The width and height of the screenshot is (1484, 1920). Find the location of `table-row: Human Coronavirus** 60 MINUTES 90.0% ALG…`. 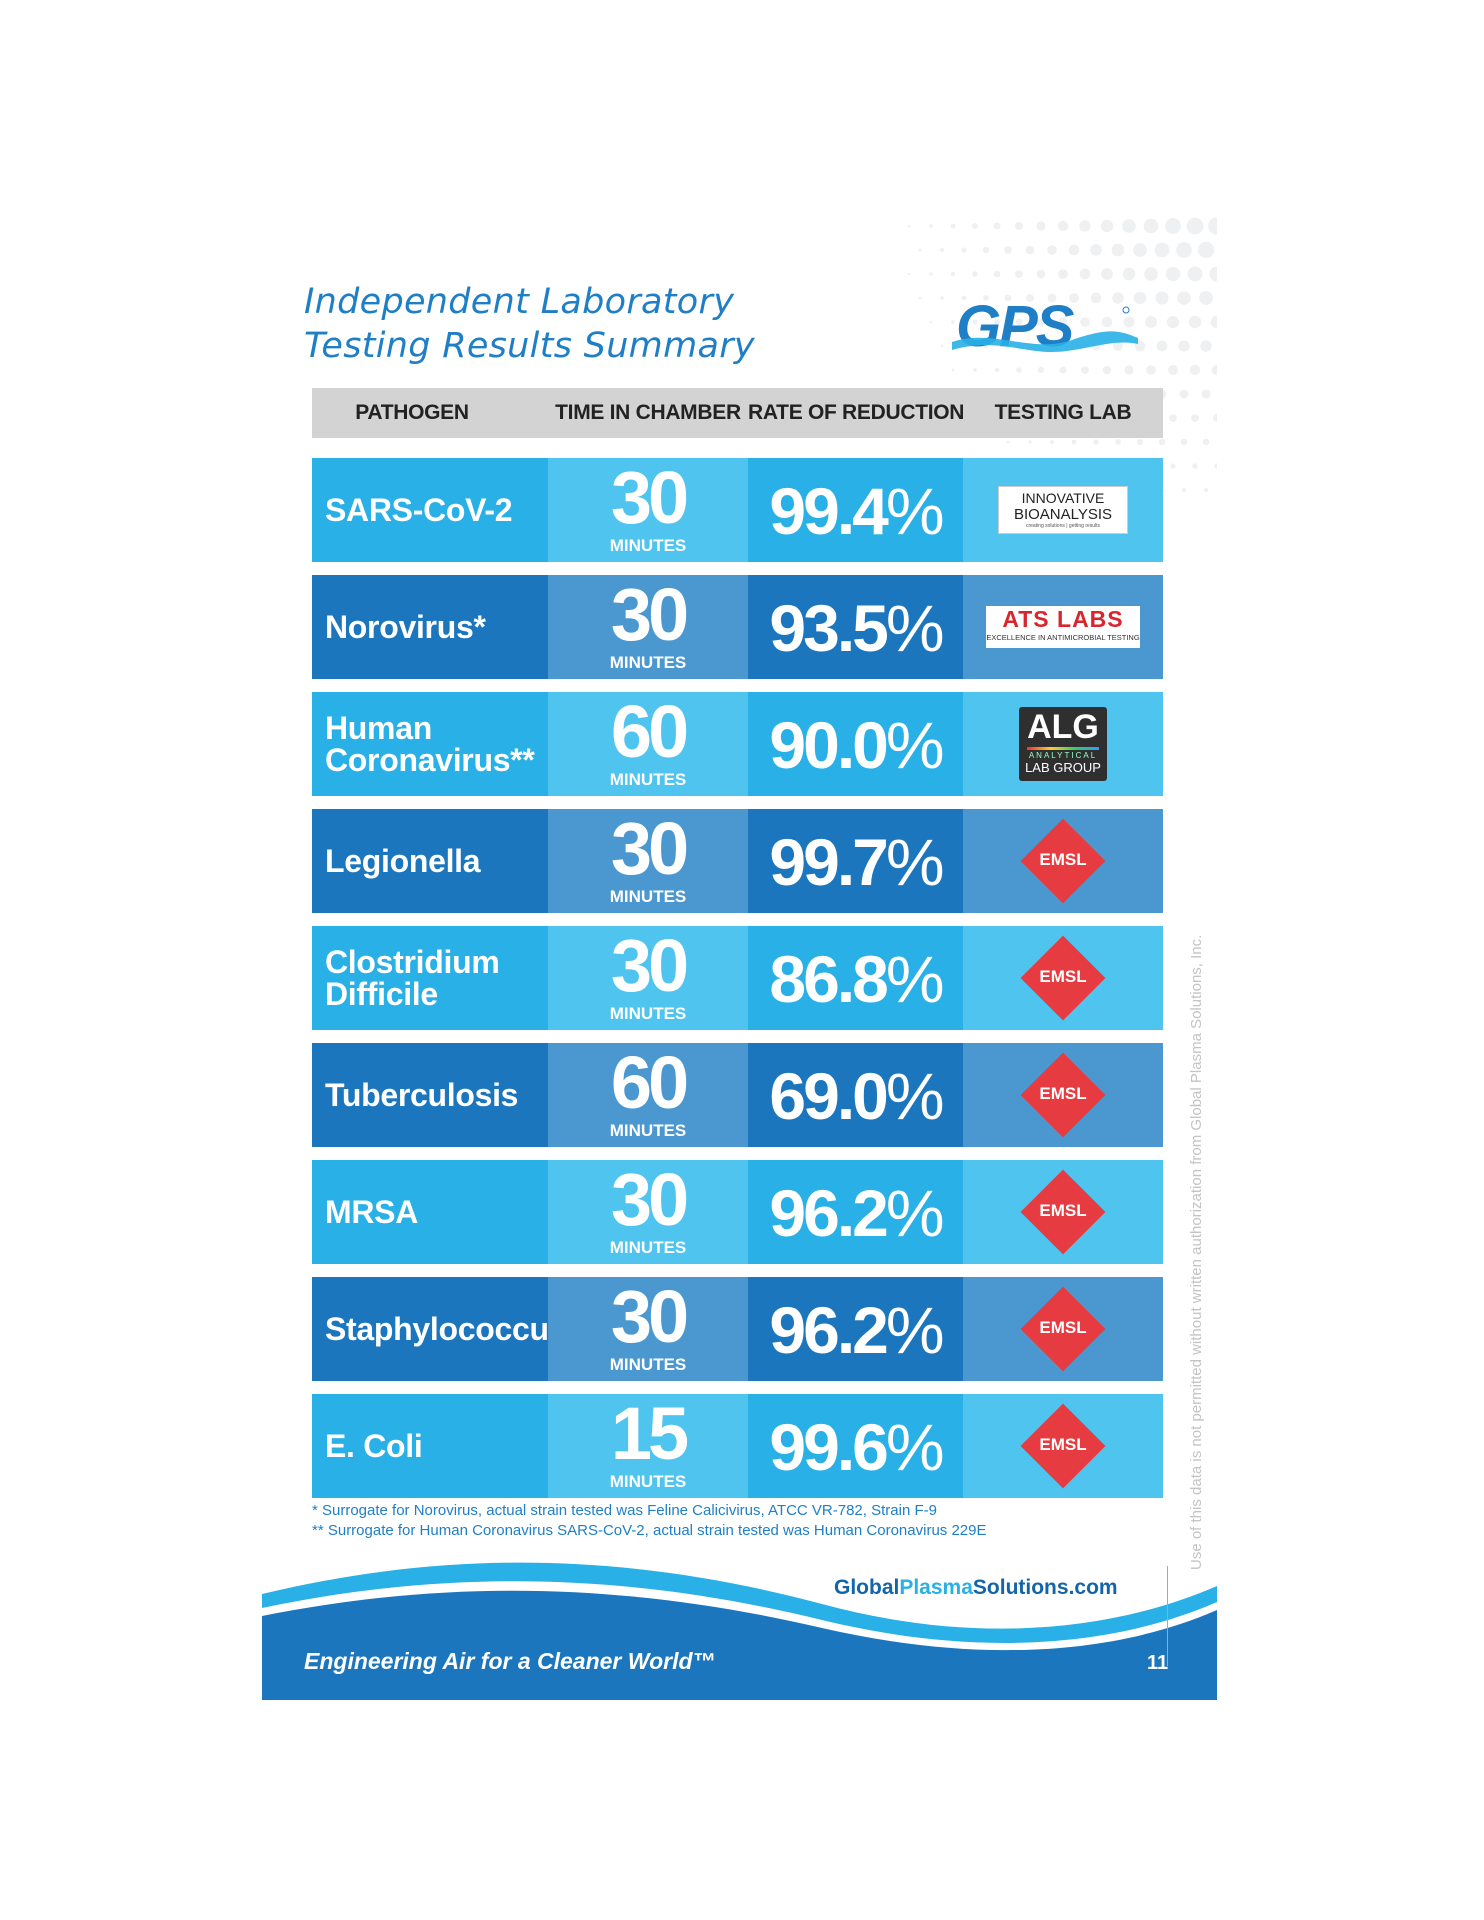

table-row: Human Coronavirus** 60 MINUTES 90.0% ALG… is located at coordinates (737, 744).